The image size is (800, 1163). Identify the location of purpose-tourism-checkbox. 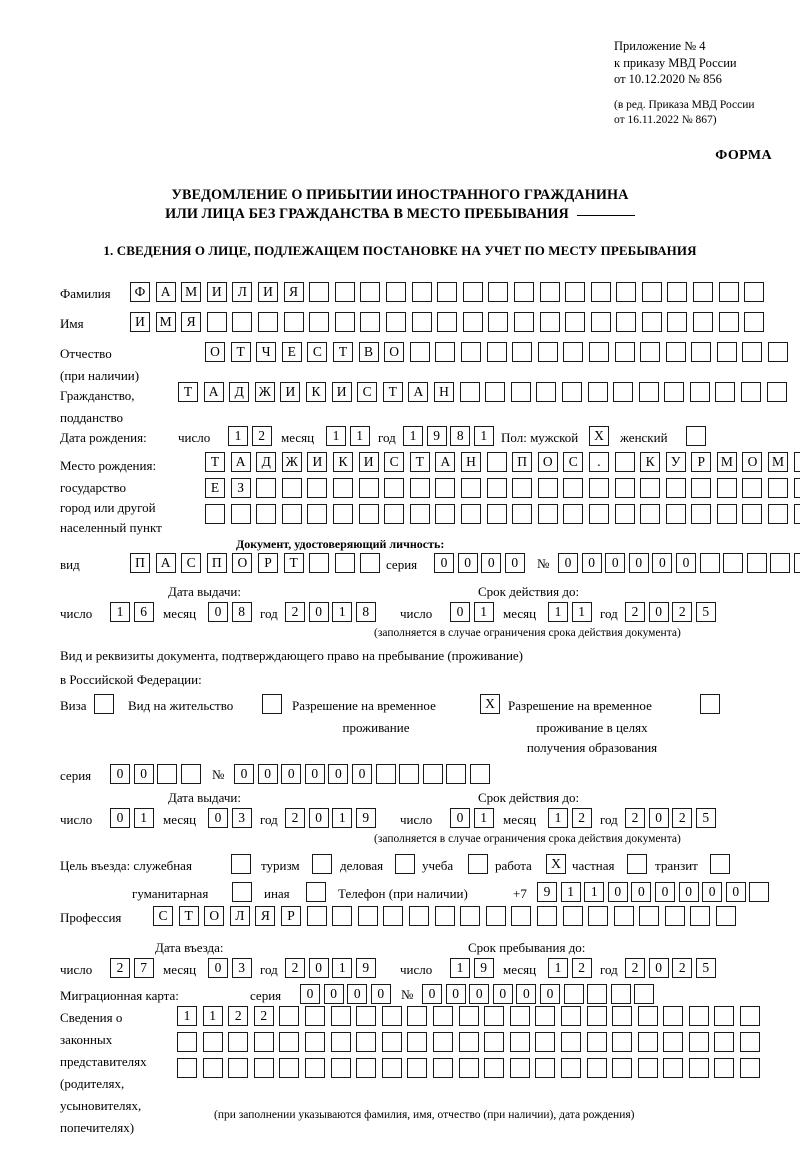
(322, 864).